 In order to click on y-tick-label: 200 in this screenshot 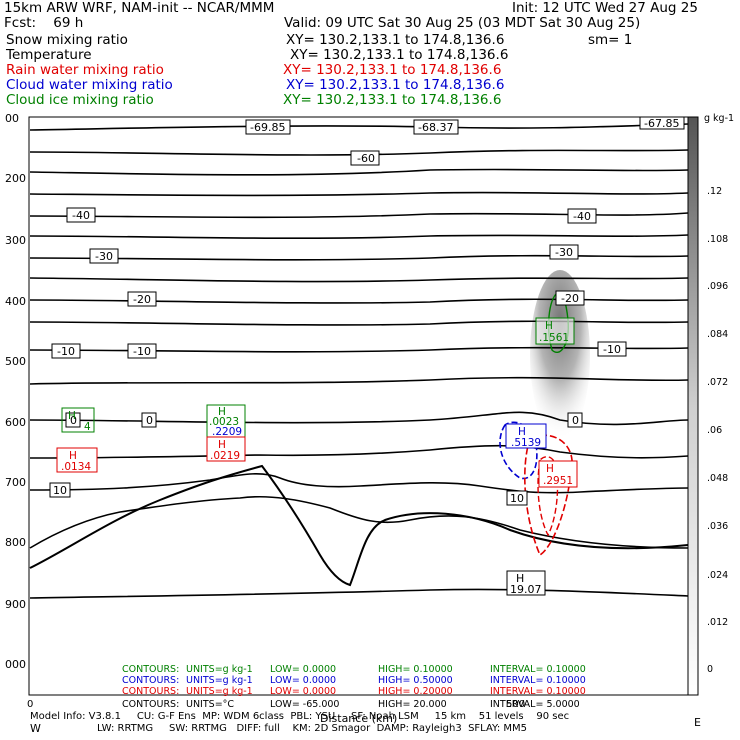, I will do `click(15, 178)`.